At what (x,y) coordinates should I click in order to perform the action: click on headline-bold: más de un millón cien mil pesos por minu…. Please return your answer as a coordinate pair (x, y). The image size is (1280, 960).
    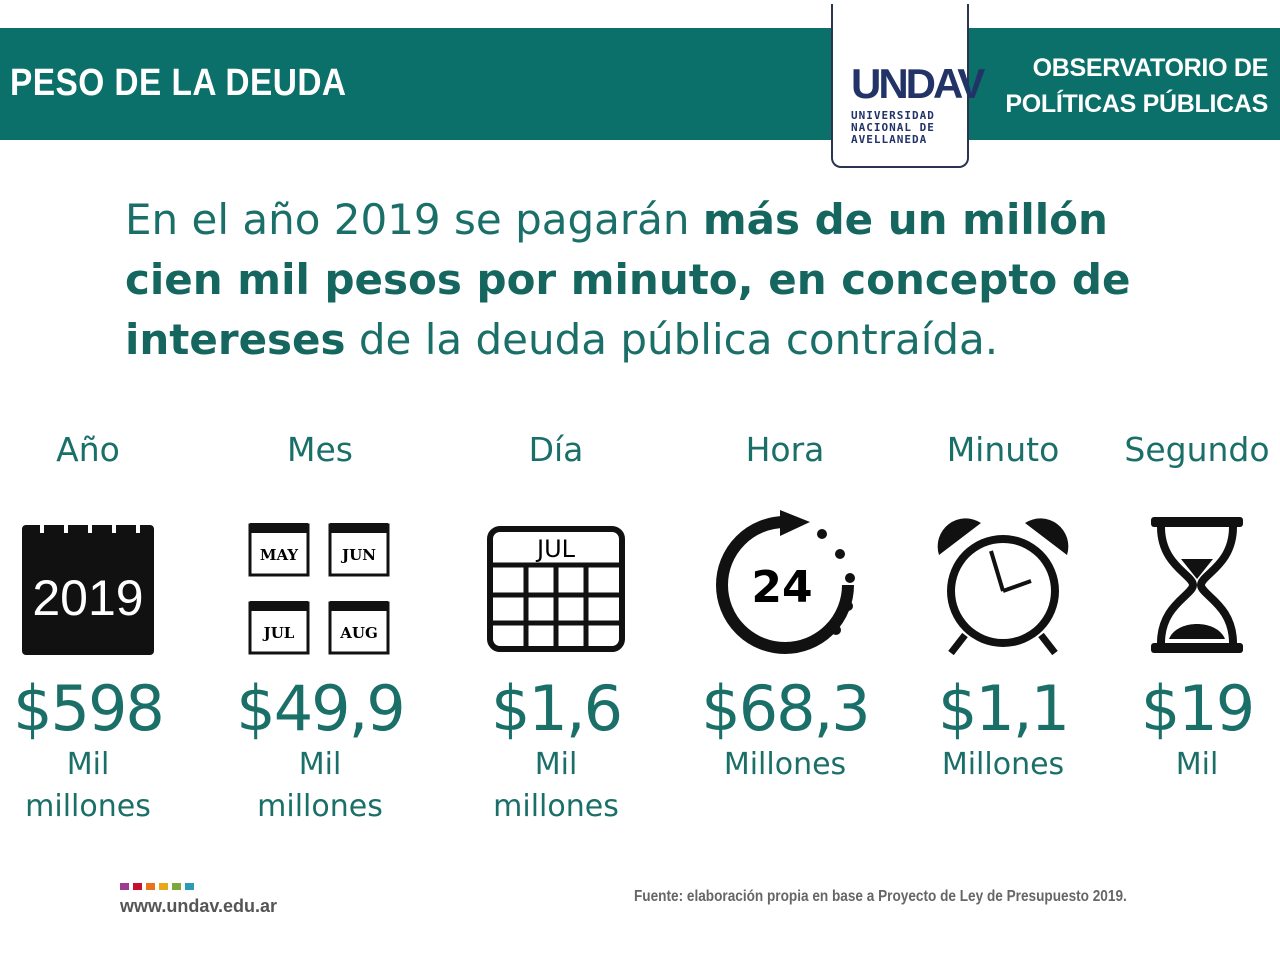
    Looking at the image, I should click on (628, 279).